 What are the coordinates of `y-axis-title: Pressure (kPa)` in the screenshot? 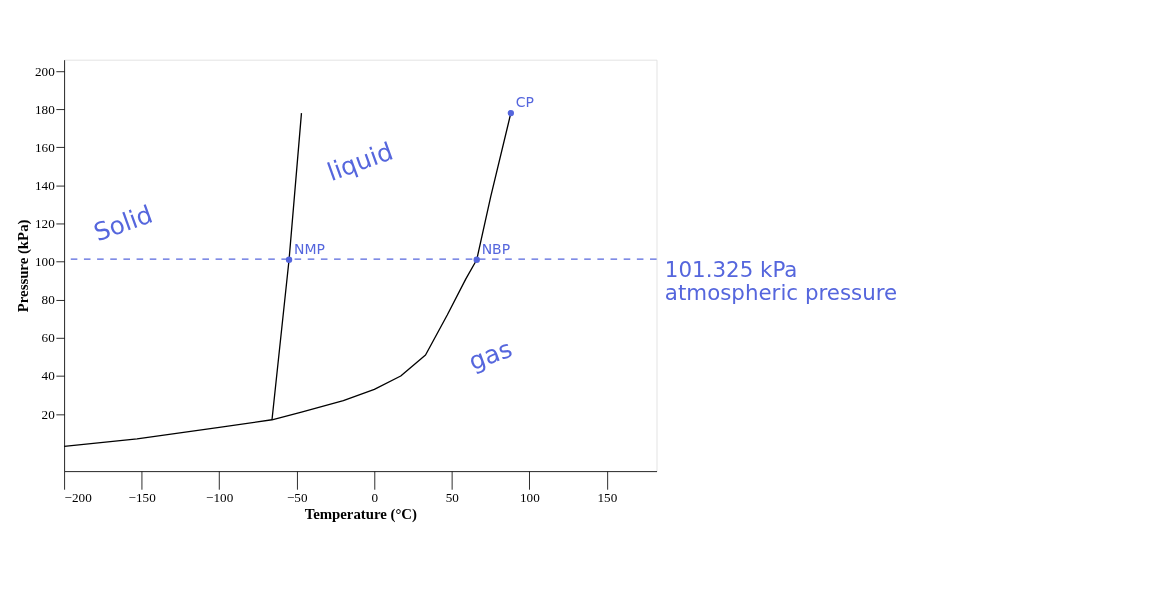 It's located at (24, 266).